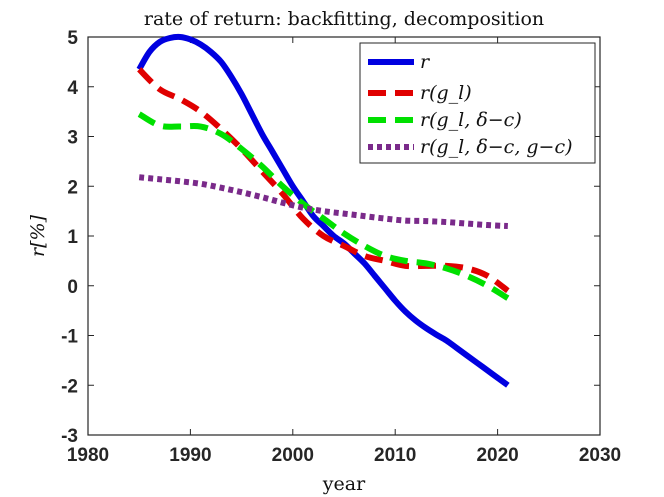 Image resolution: width=664 pixels, height=497 pixels. Describe the element at coordinates (293, 455) in the screenshot. I see `x-tick-label: 2000` at that location.